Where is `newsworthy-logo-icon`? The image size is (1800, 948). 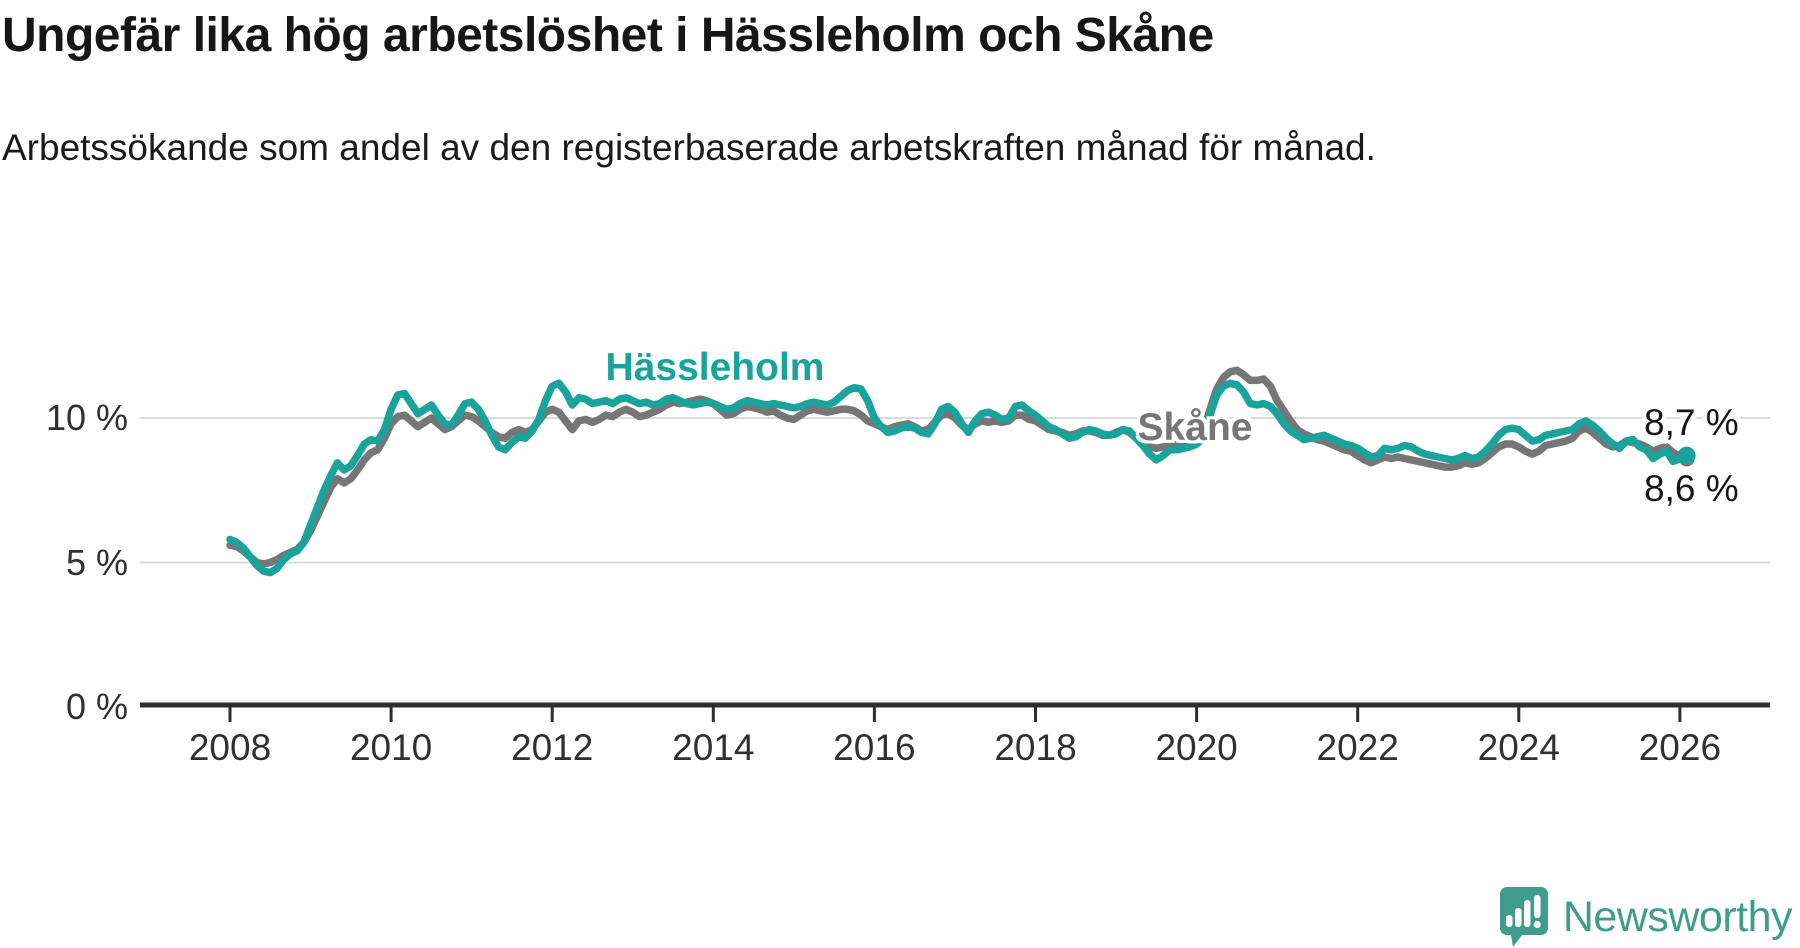
newsworthy-logo-icon is located at coordinates (1523, 917).